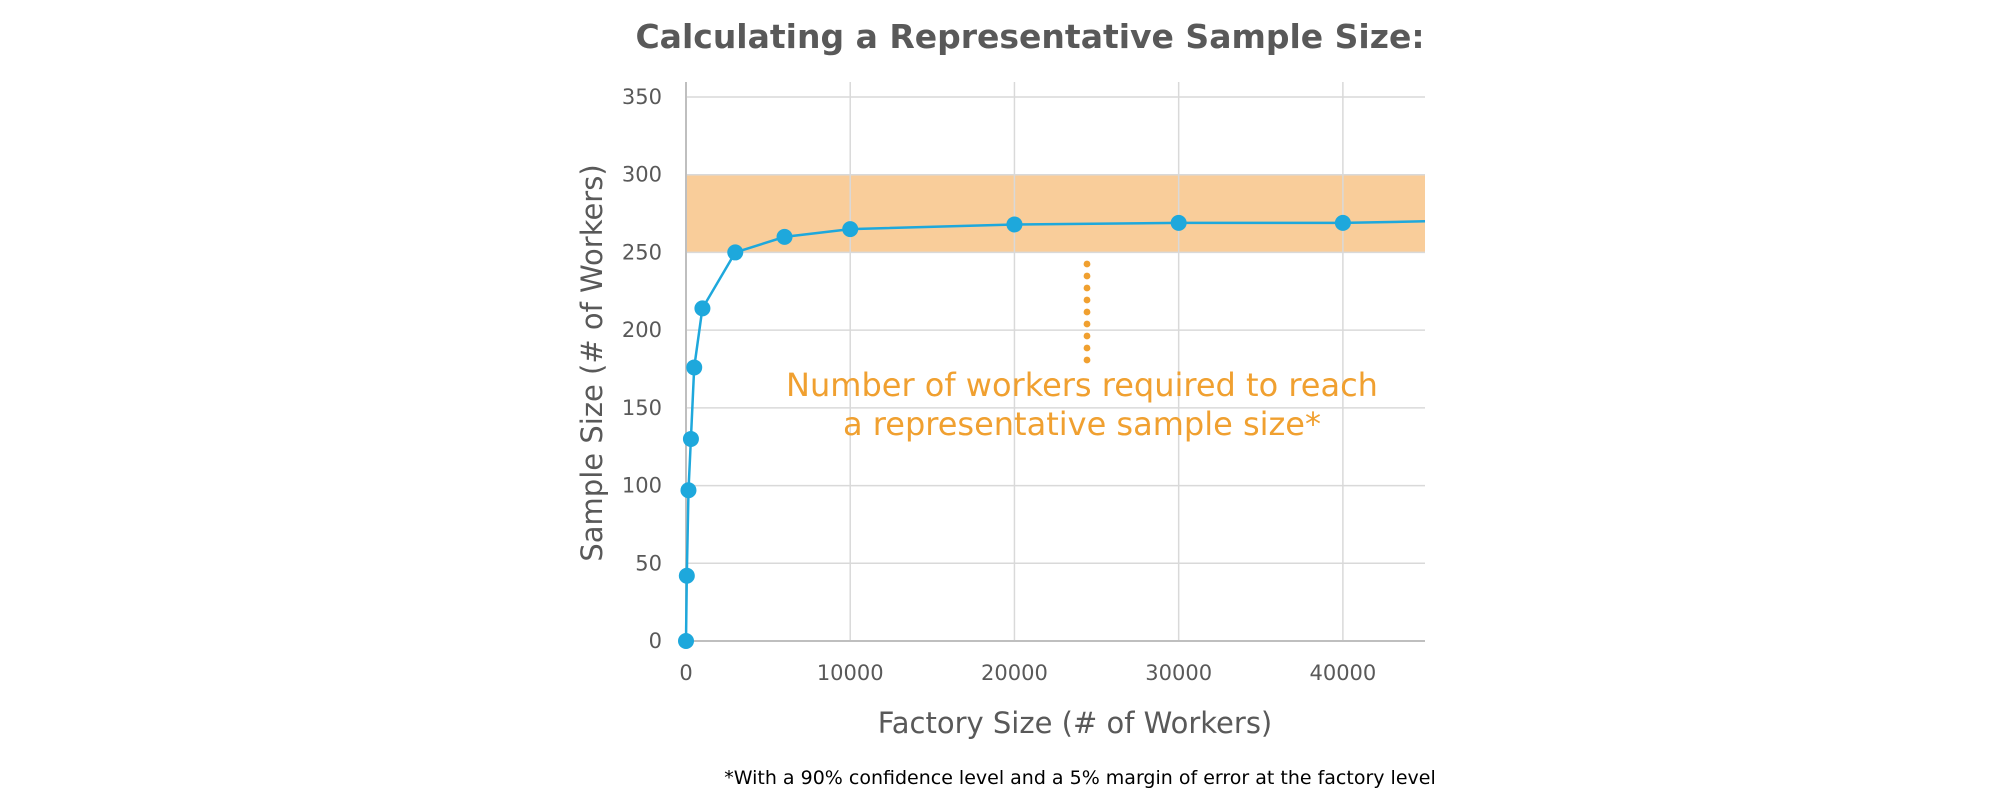  What do you see at coordinates (1082, 385) in the screenshot?
I see `annotation-line-1: Number of workers required to reach` at bounding box center [1082, 385].